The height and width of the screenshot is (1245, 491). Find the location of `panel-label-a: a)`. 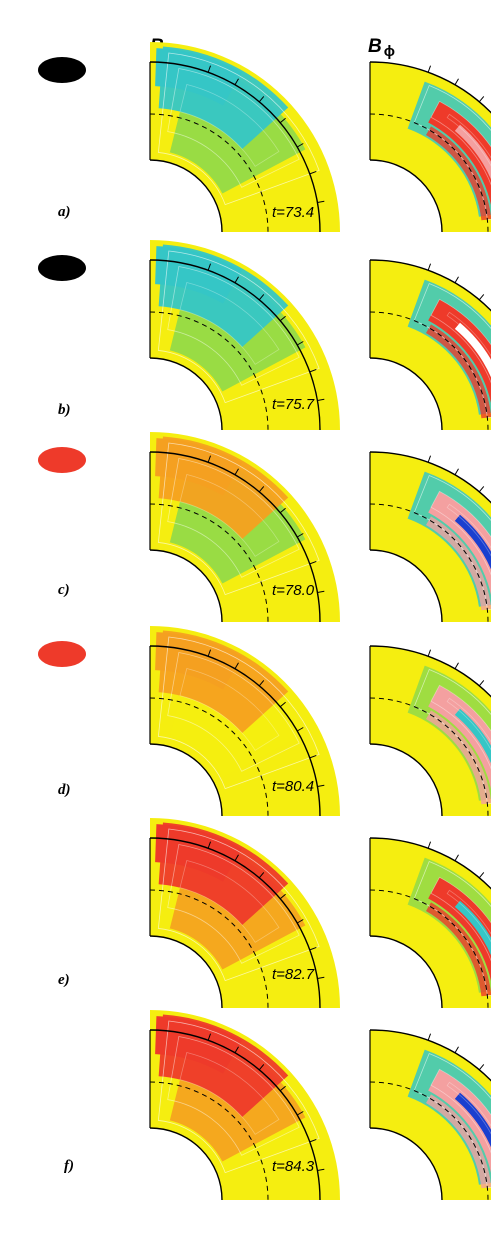

panel-label-a: a) is located at coordinates (64, 212).